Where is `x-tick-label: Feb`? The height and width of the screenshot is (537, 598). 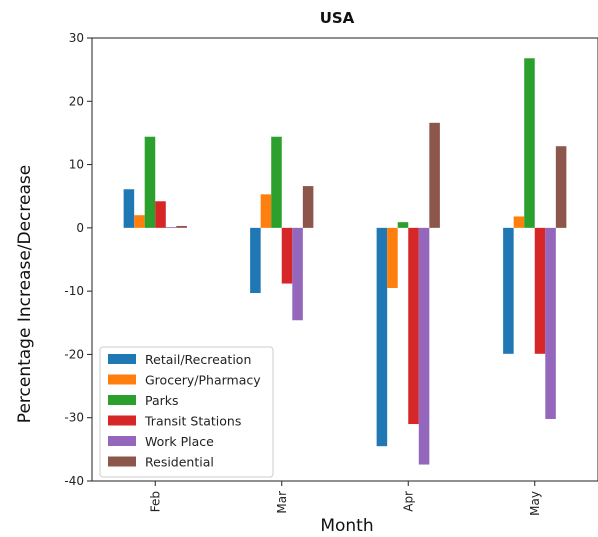 x-tick-label: Feb is located at coordinates (155, 501).